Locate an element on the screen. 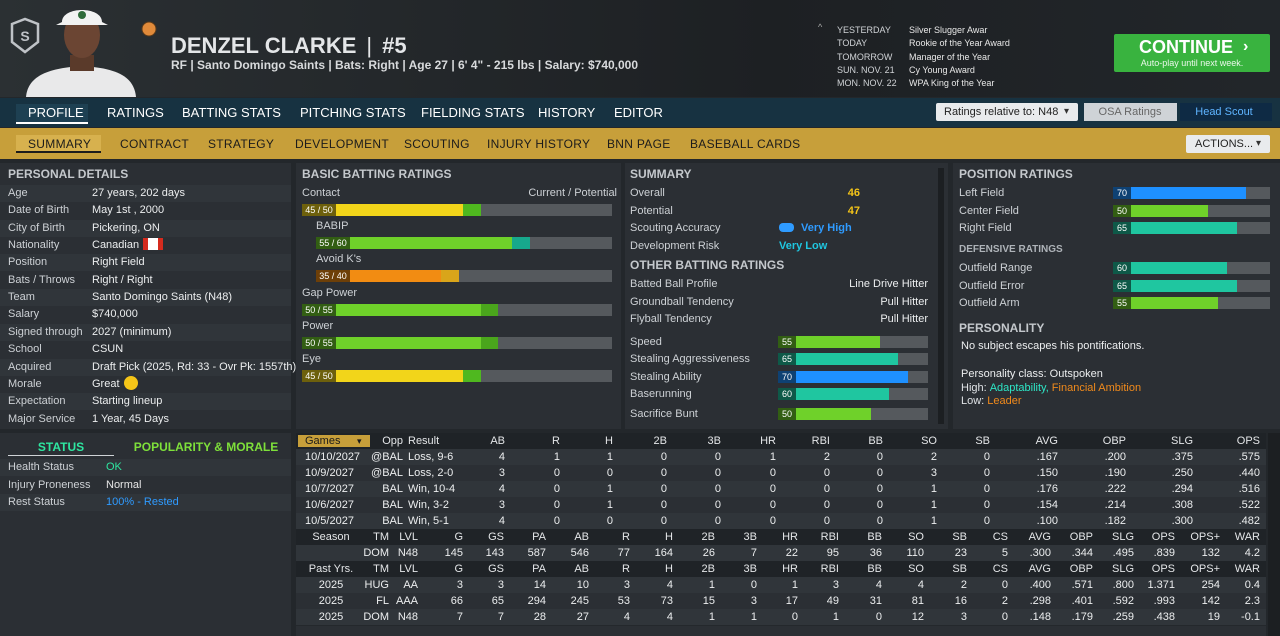  tab: RATINGS is located at coordinates (135, 112).